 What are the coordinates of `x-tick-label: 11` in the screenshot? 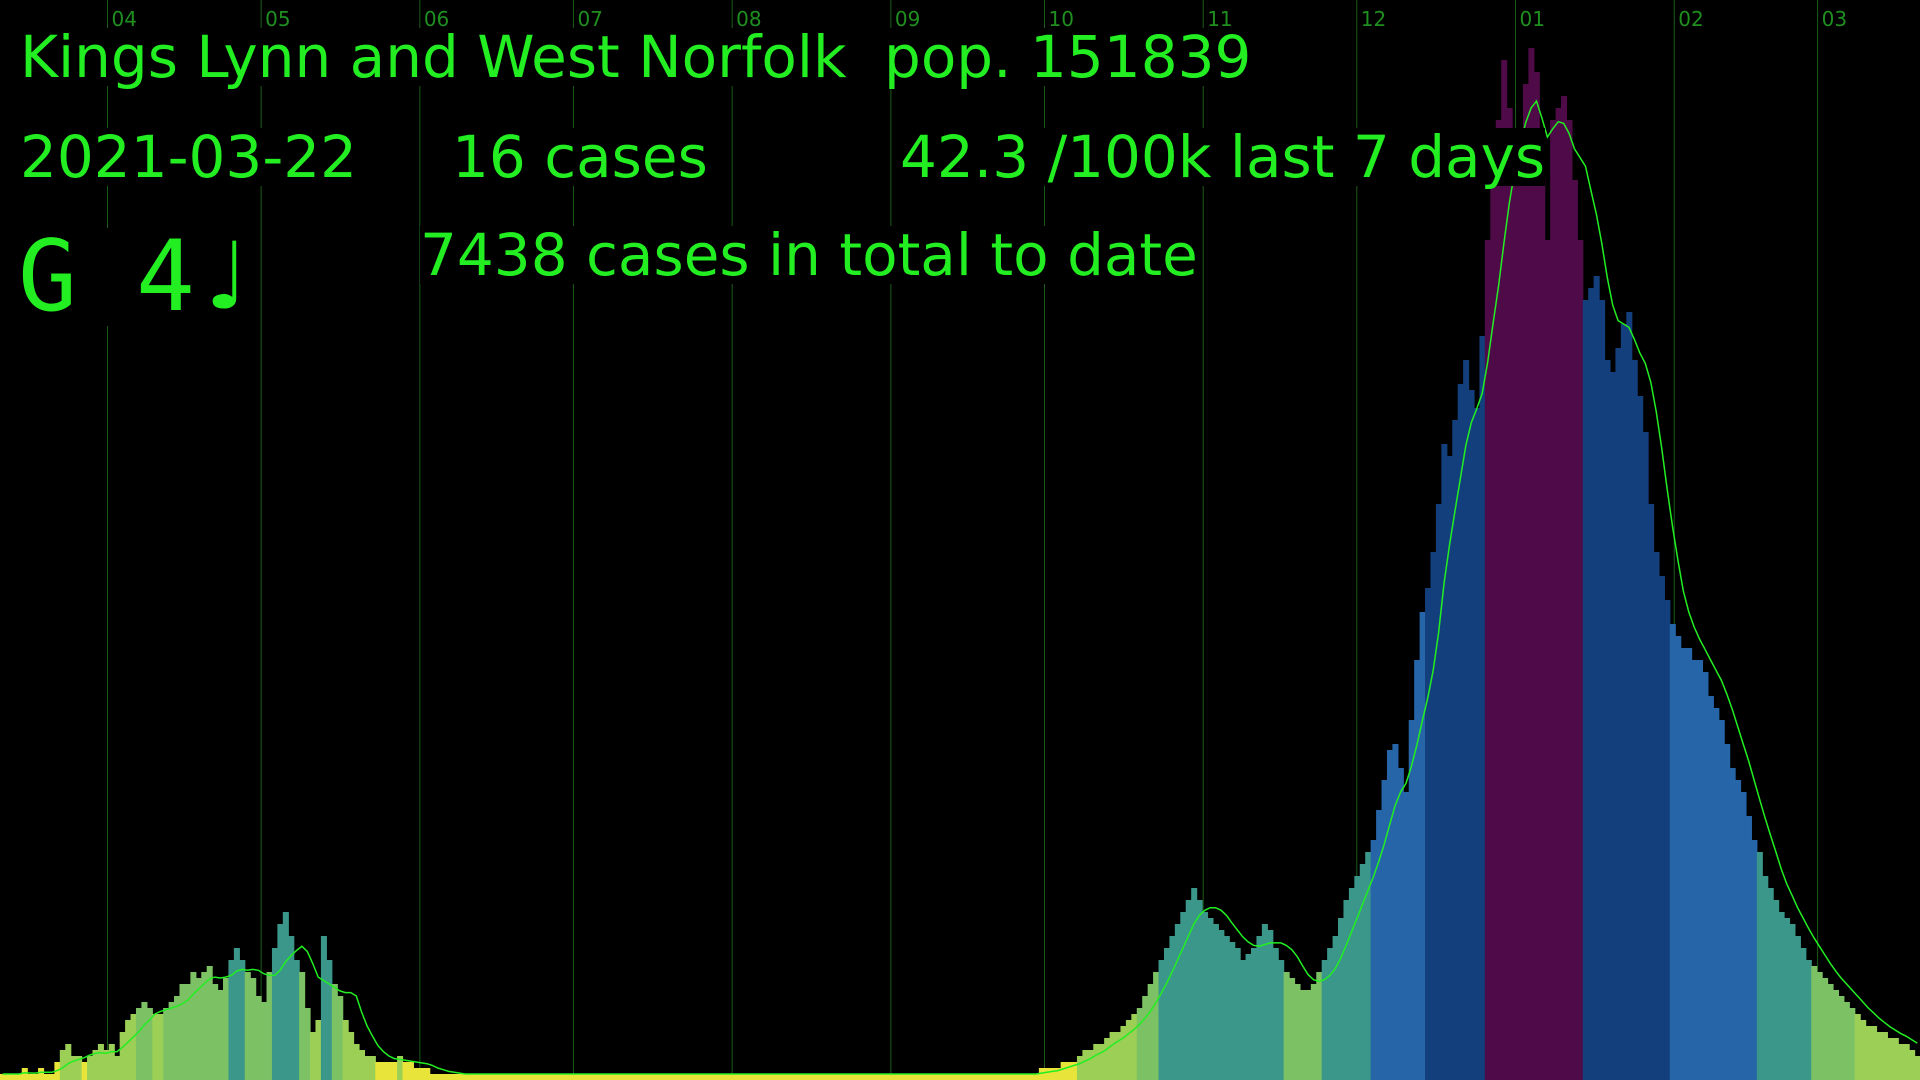 It's located at (1219, 19).